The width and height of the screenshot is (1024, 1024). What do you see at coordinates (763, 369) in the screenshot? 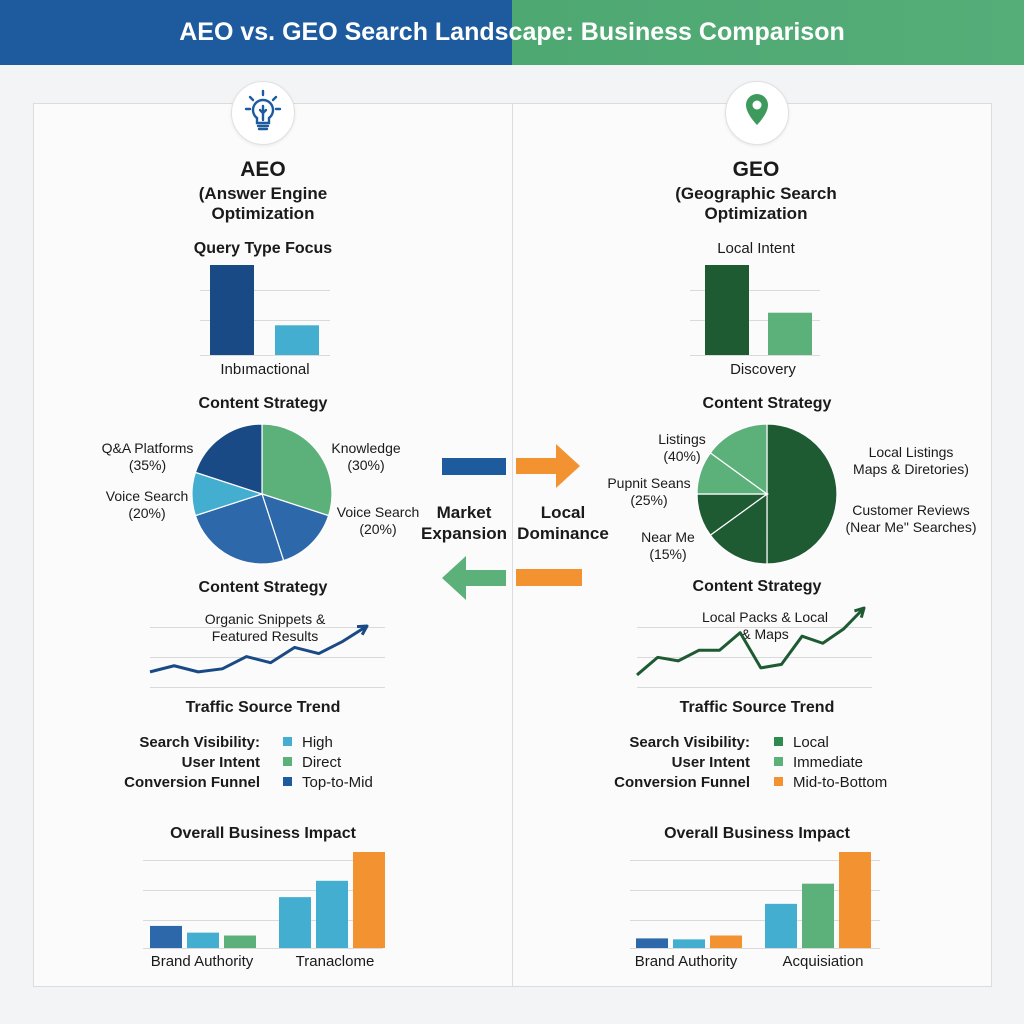
I see `geo-query-label: Discovery` at bounding box center [763, 369].